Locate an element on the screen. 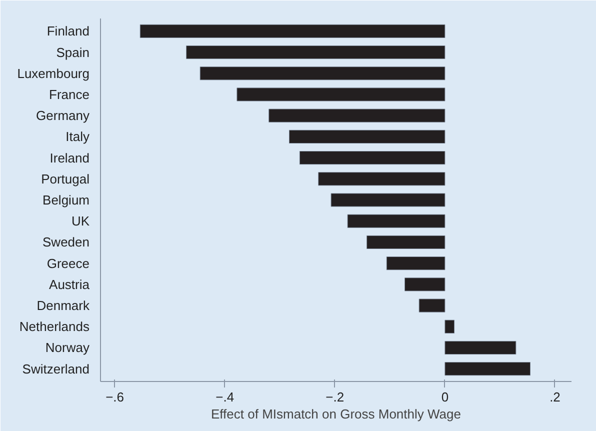 This screenshot has width=596, height=431. x-tick-label: −.4 is located at coordinates (225, 397).